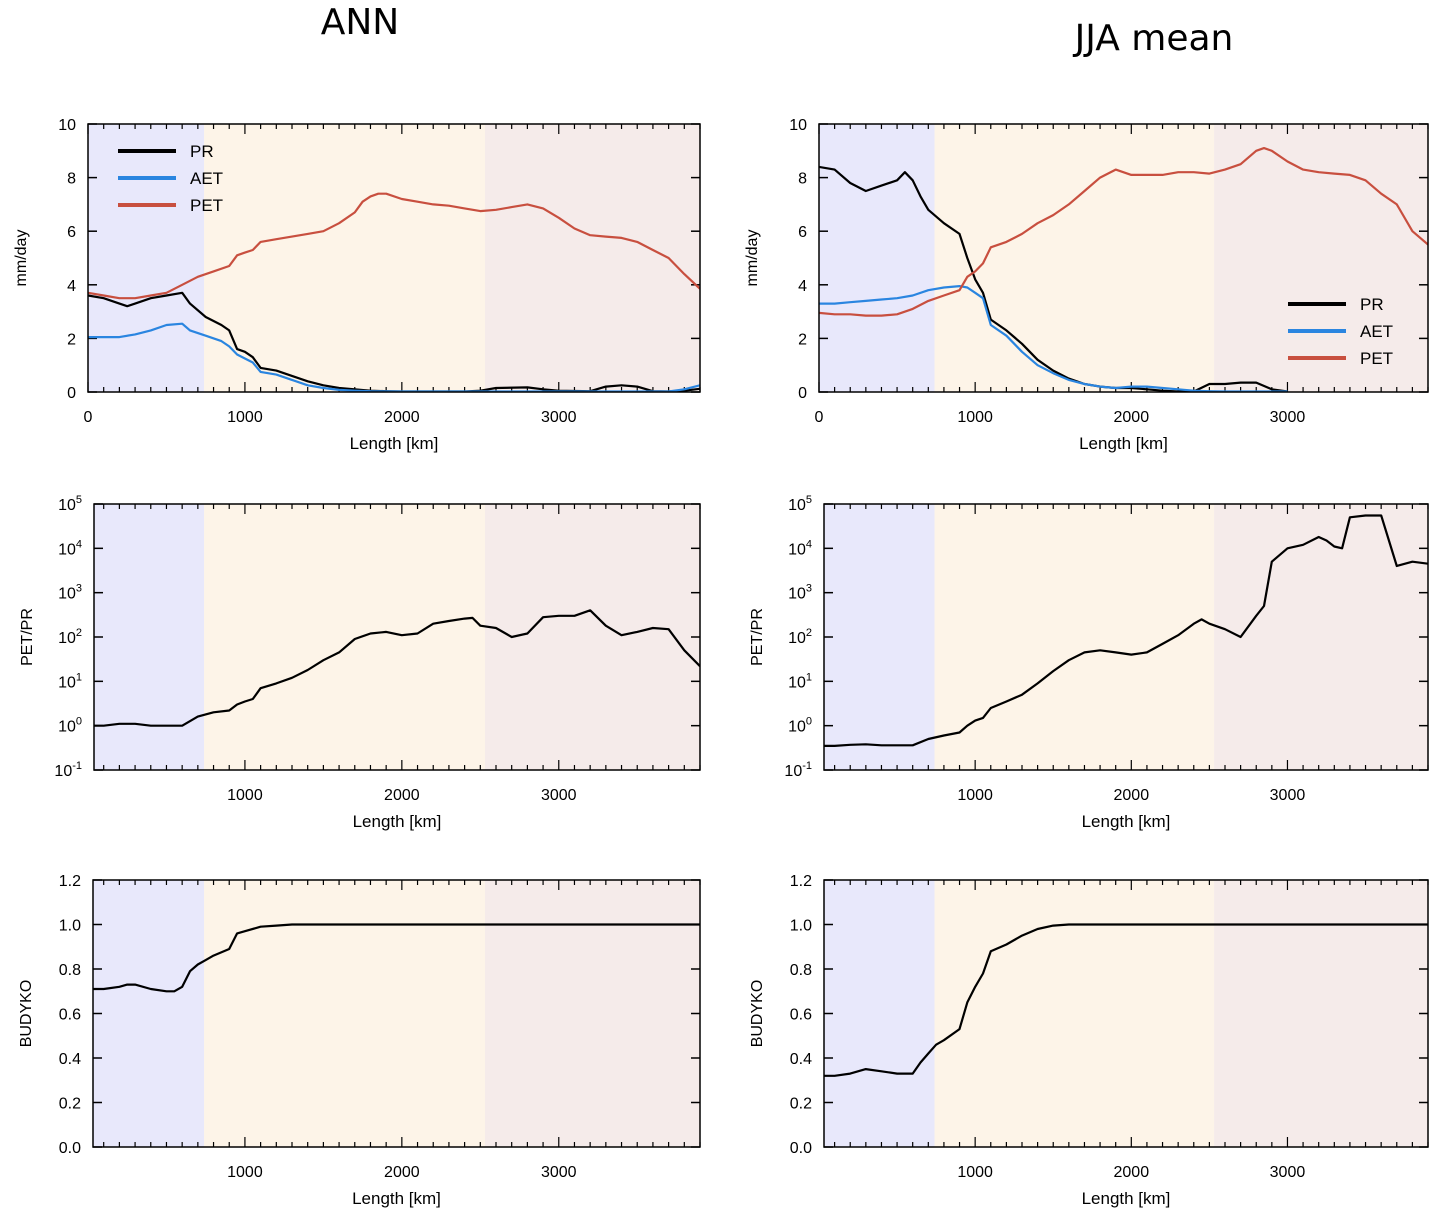  Describe the element at coordinates (802, 179) in the screenshot. I see `y-tick-label: 8` at that location.